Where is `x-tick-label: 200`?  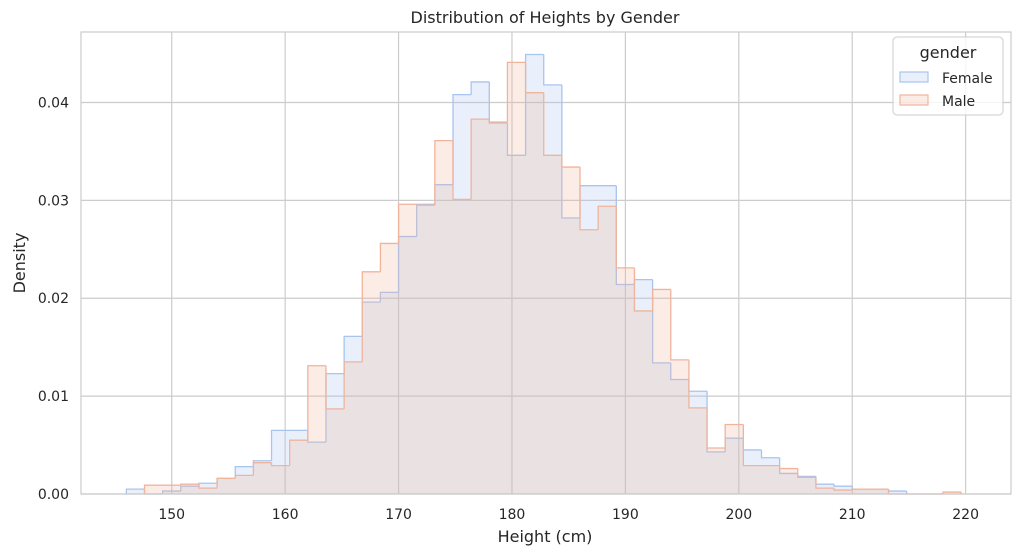
x-tick-label: 200 is located at coordinates (738, 515).